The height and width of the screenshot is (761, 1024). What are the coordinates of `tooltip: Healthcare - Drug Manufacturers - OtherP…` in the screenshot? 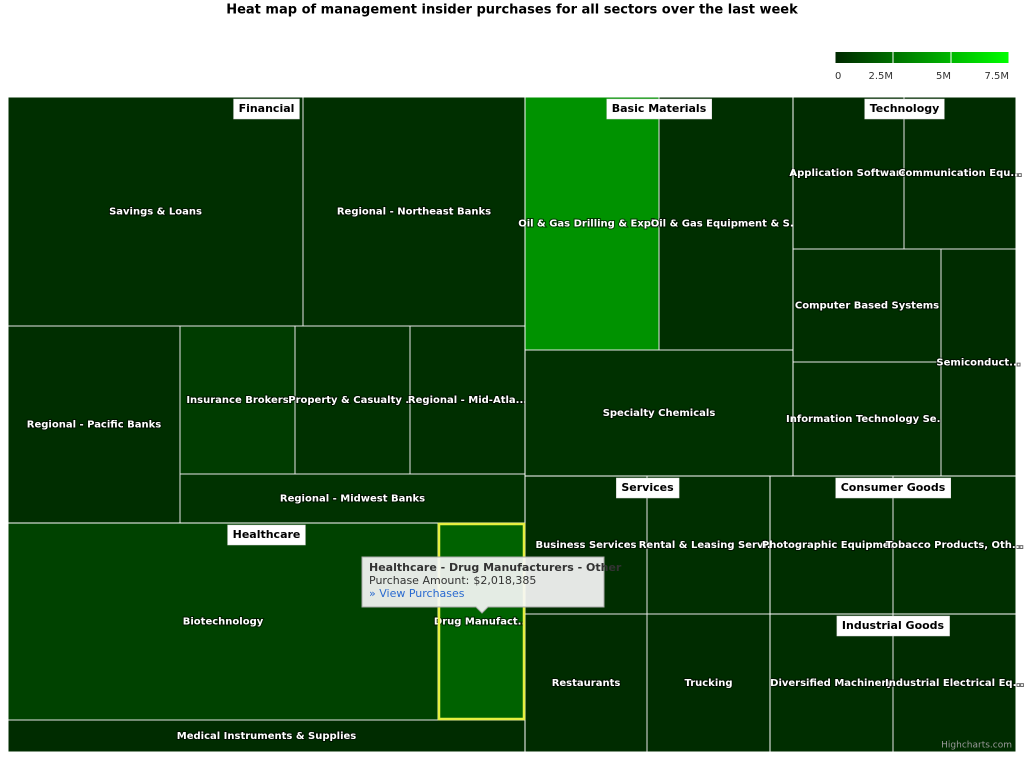 It's located at (491, 585).